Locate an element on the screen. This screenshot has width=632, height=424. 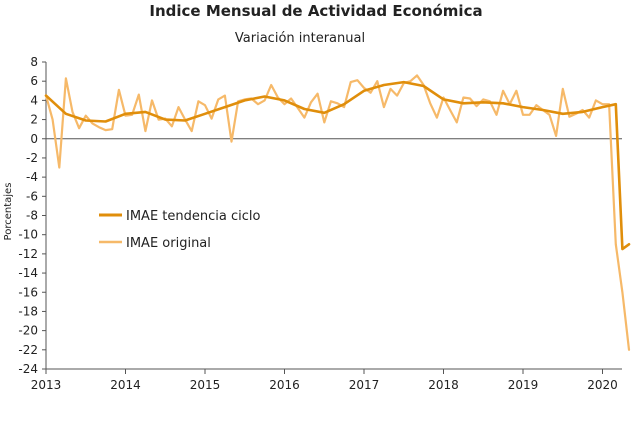
y-tick-label: -24 is located at coordinates (28, 369).